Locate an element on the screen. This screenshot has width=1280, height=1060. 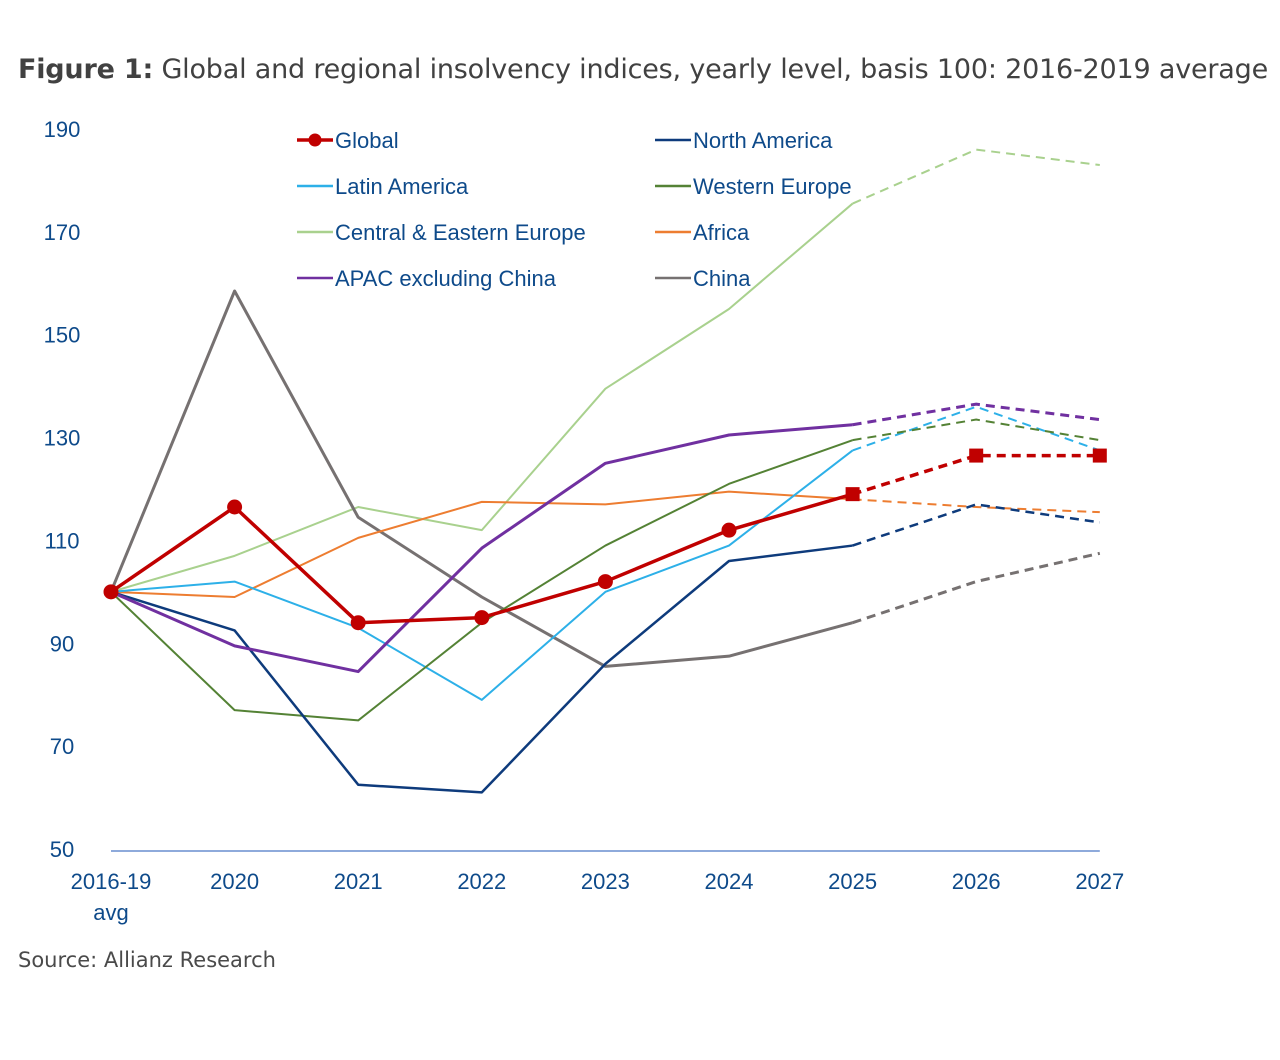
legend-label: Latin America is located at coordinates (402, 186).